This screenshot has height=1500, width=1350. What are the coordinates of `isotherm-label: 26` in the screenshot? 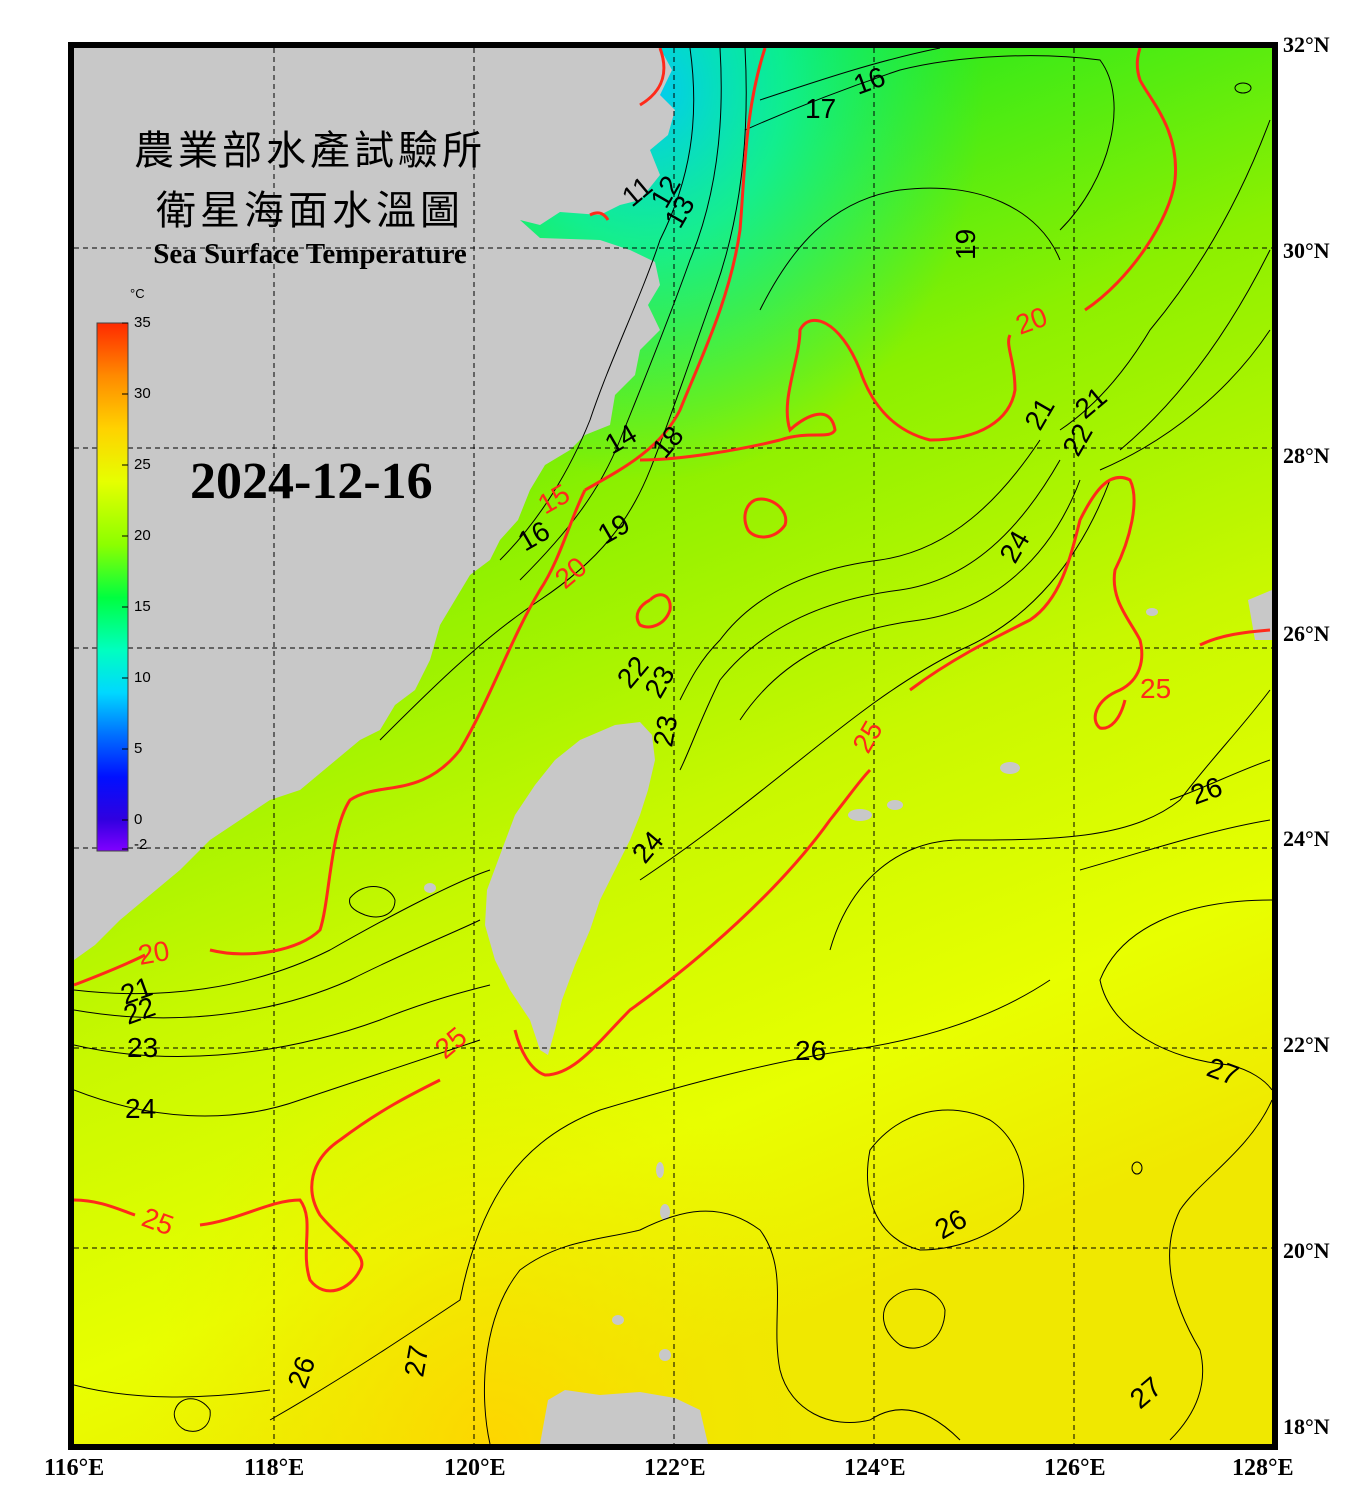 It's located at (810, 1050).